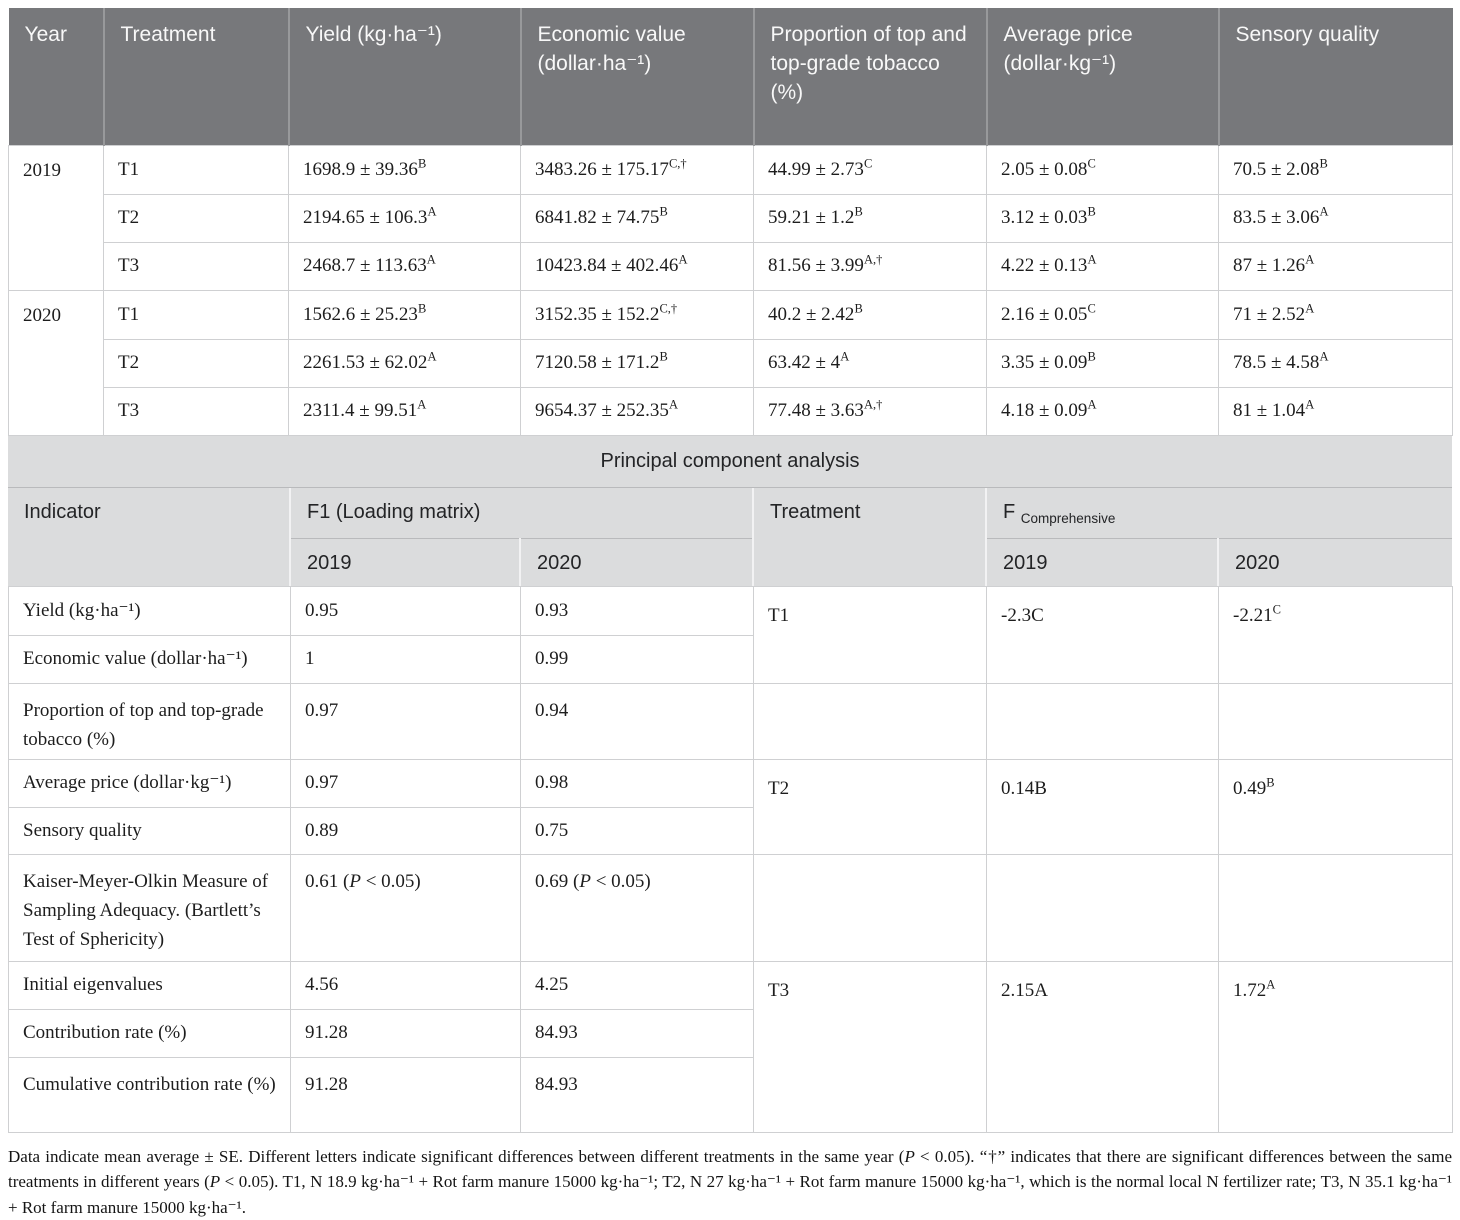 The width and height of the screenshot is (1460, 1220). I want to click on economic-cell: 10423.84 ± 402.46A, so click(637, 266).